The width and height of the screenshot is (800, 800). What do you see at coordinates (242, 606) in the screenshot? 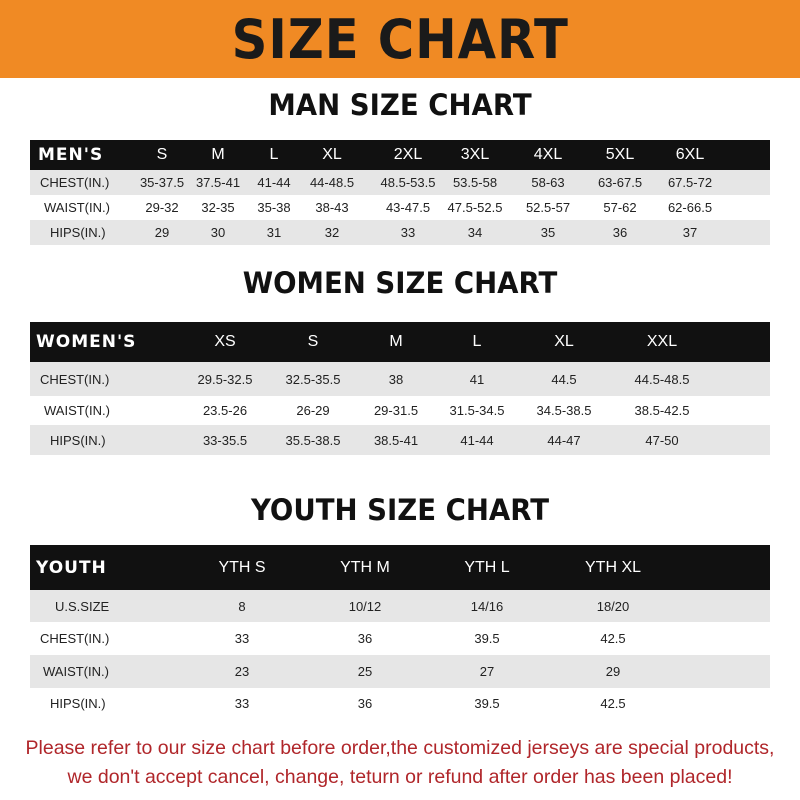
I see `table-cell: 8` at bounding box center [242, 606].